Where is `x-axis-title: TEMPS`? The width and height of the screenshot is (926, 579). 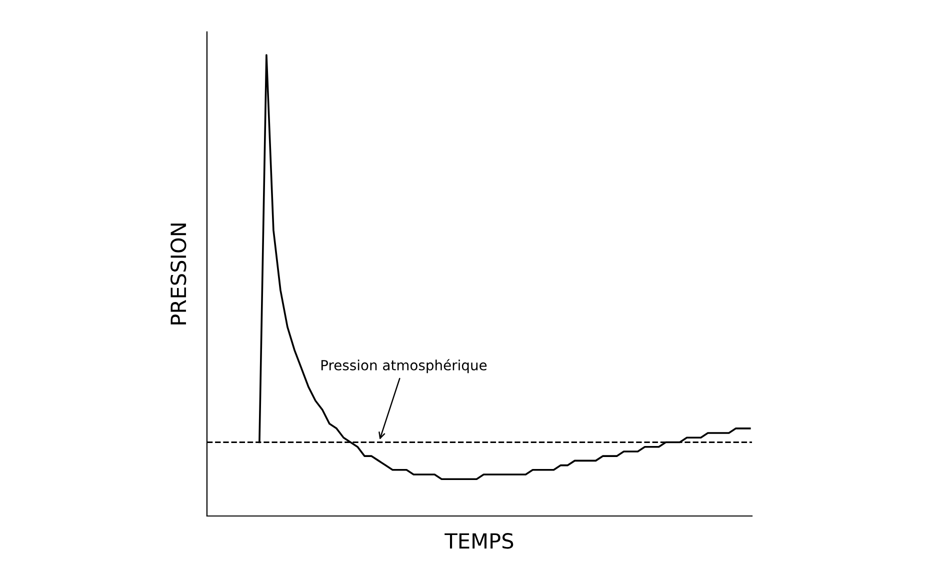 x-axis-title: TEMPS is located at coordinates (479, 541).